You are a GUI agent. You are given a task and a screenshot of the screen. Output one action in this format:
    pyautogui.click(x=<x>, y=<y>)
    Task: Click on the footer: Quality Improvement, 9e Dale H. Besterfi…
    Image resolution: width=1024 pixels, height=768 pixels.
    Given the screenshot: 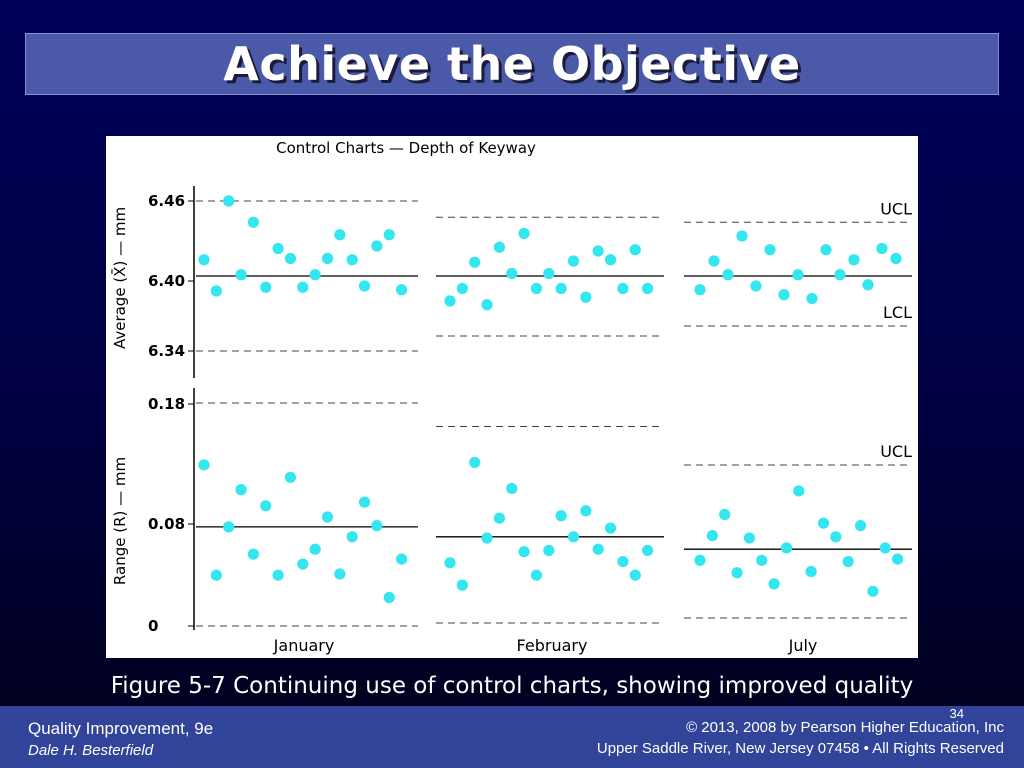 What is the action you would take?
    pyautogui.click(x=512, y=737)
    